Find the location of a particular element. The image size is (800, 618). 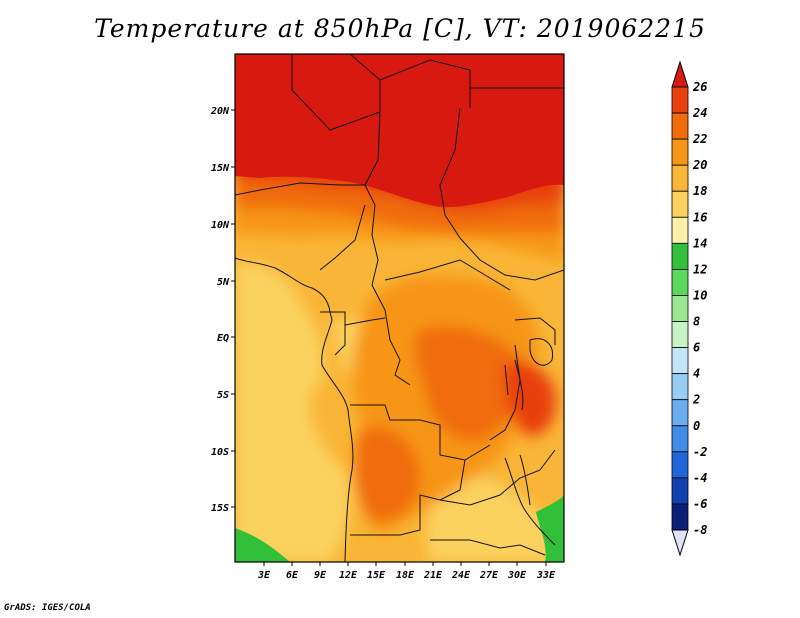

lon-label-9E: 9E is located at coordinates (320, 575).